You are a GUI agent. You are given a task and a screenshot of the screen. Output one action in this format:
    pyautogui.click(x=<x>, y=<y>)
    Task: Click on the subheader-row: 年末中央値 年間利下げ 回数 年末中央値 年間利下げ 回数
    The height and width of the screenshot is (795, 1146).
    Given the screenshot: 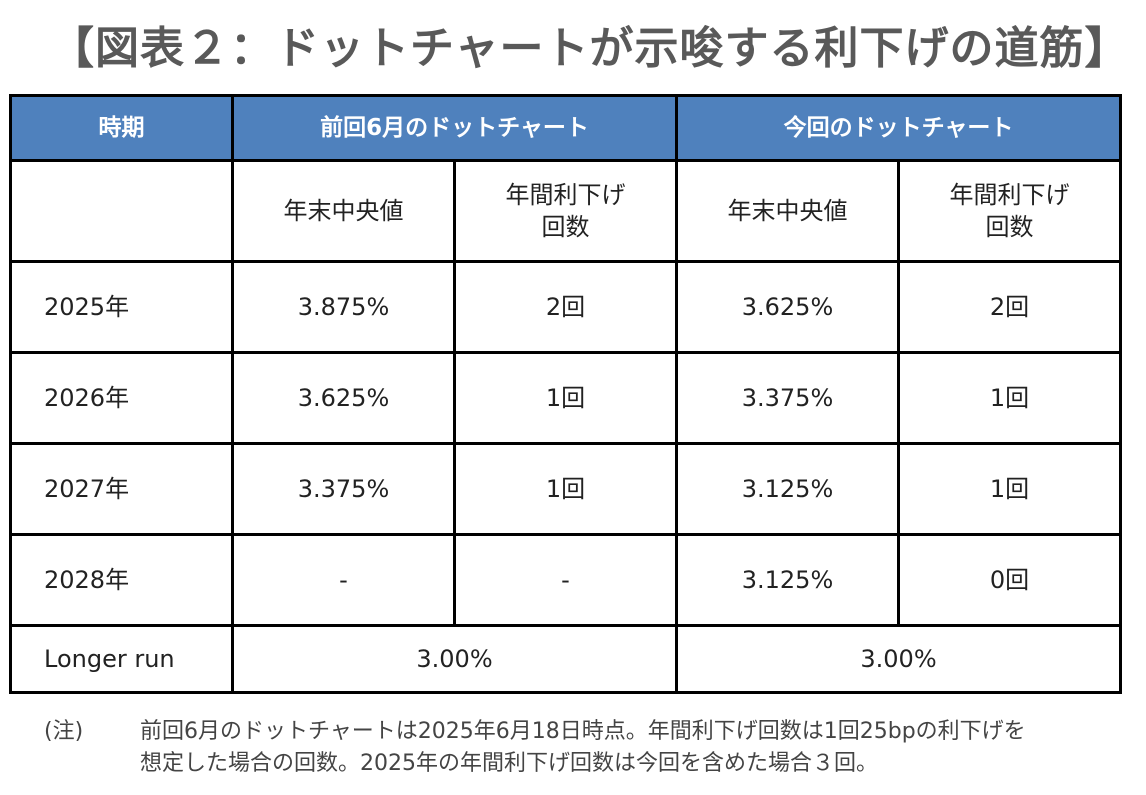 What is the action you would take?
    pyautogui.click(x=565, y=211)
    